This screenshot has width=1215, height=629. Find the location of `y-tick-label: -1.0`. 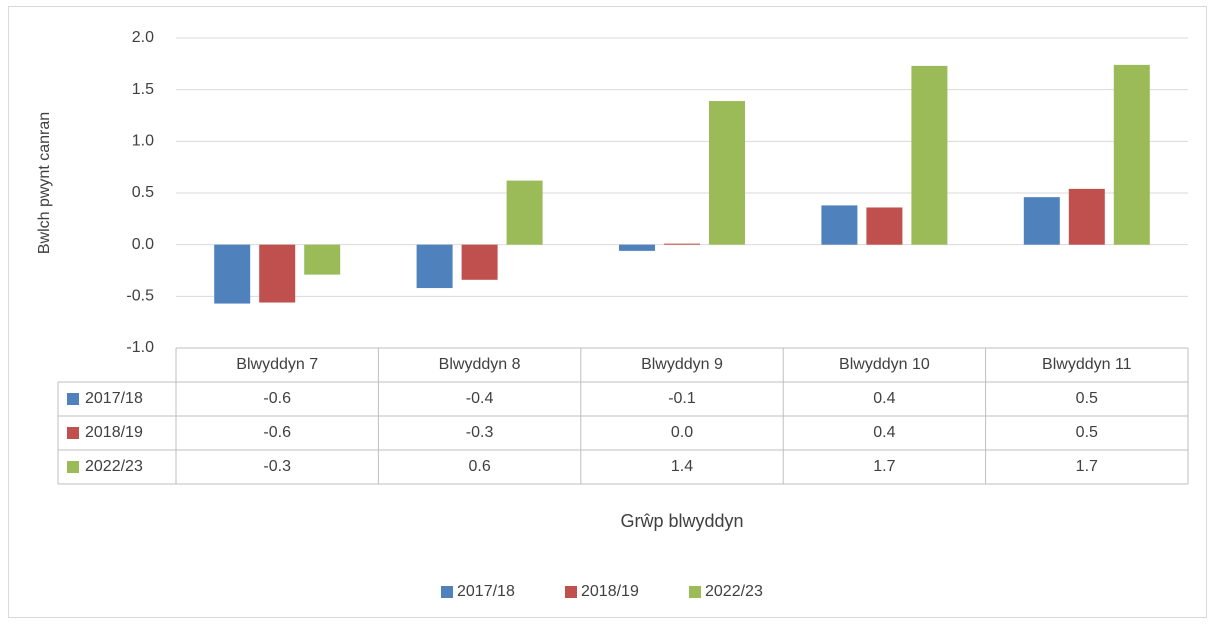

y-tick-label: -1.0 is located at coordinates (140, 347).